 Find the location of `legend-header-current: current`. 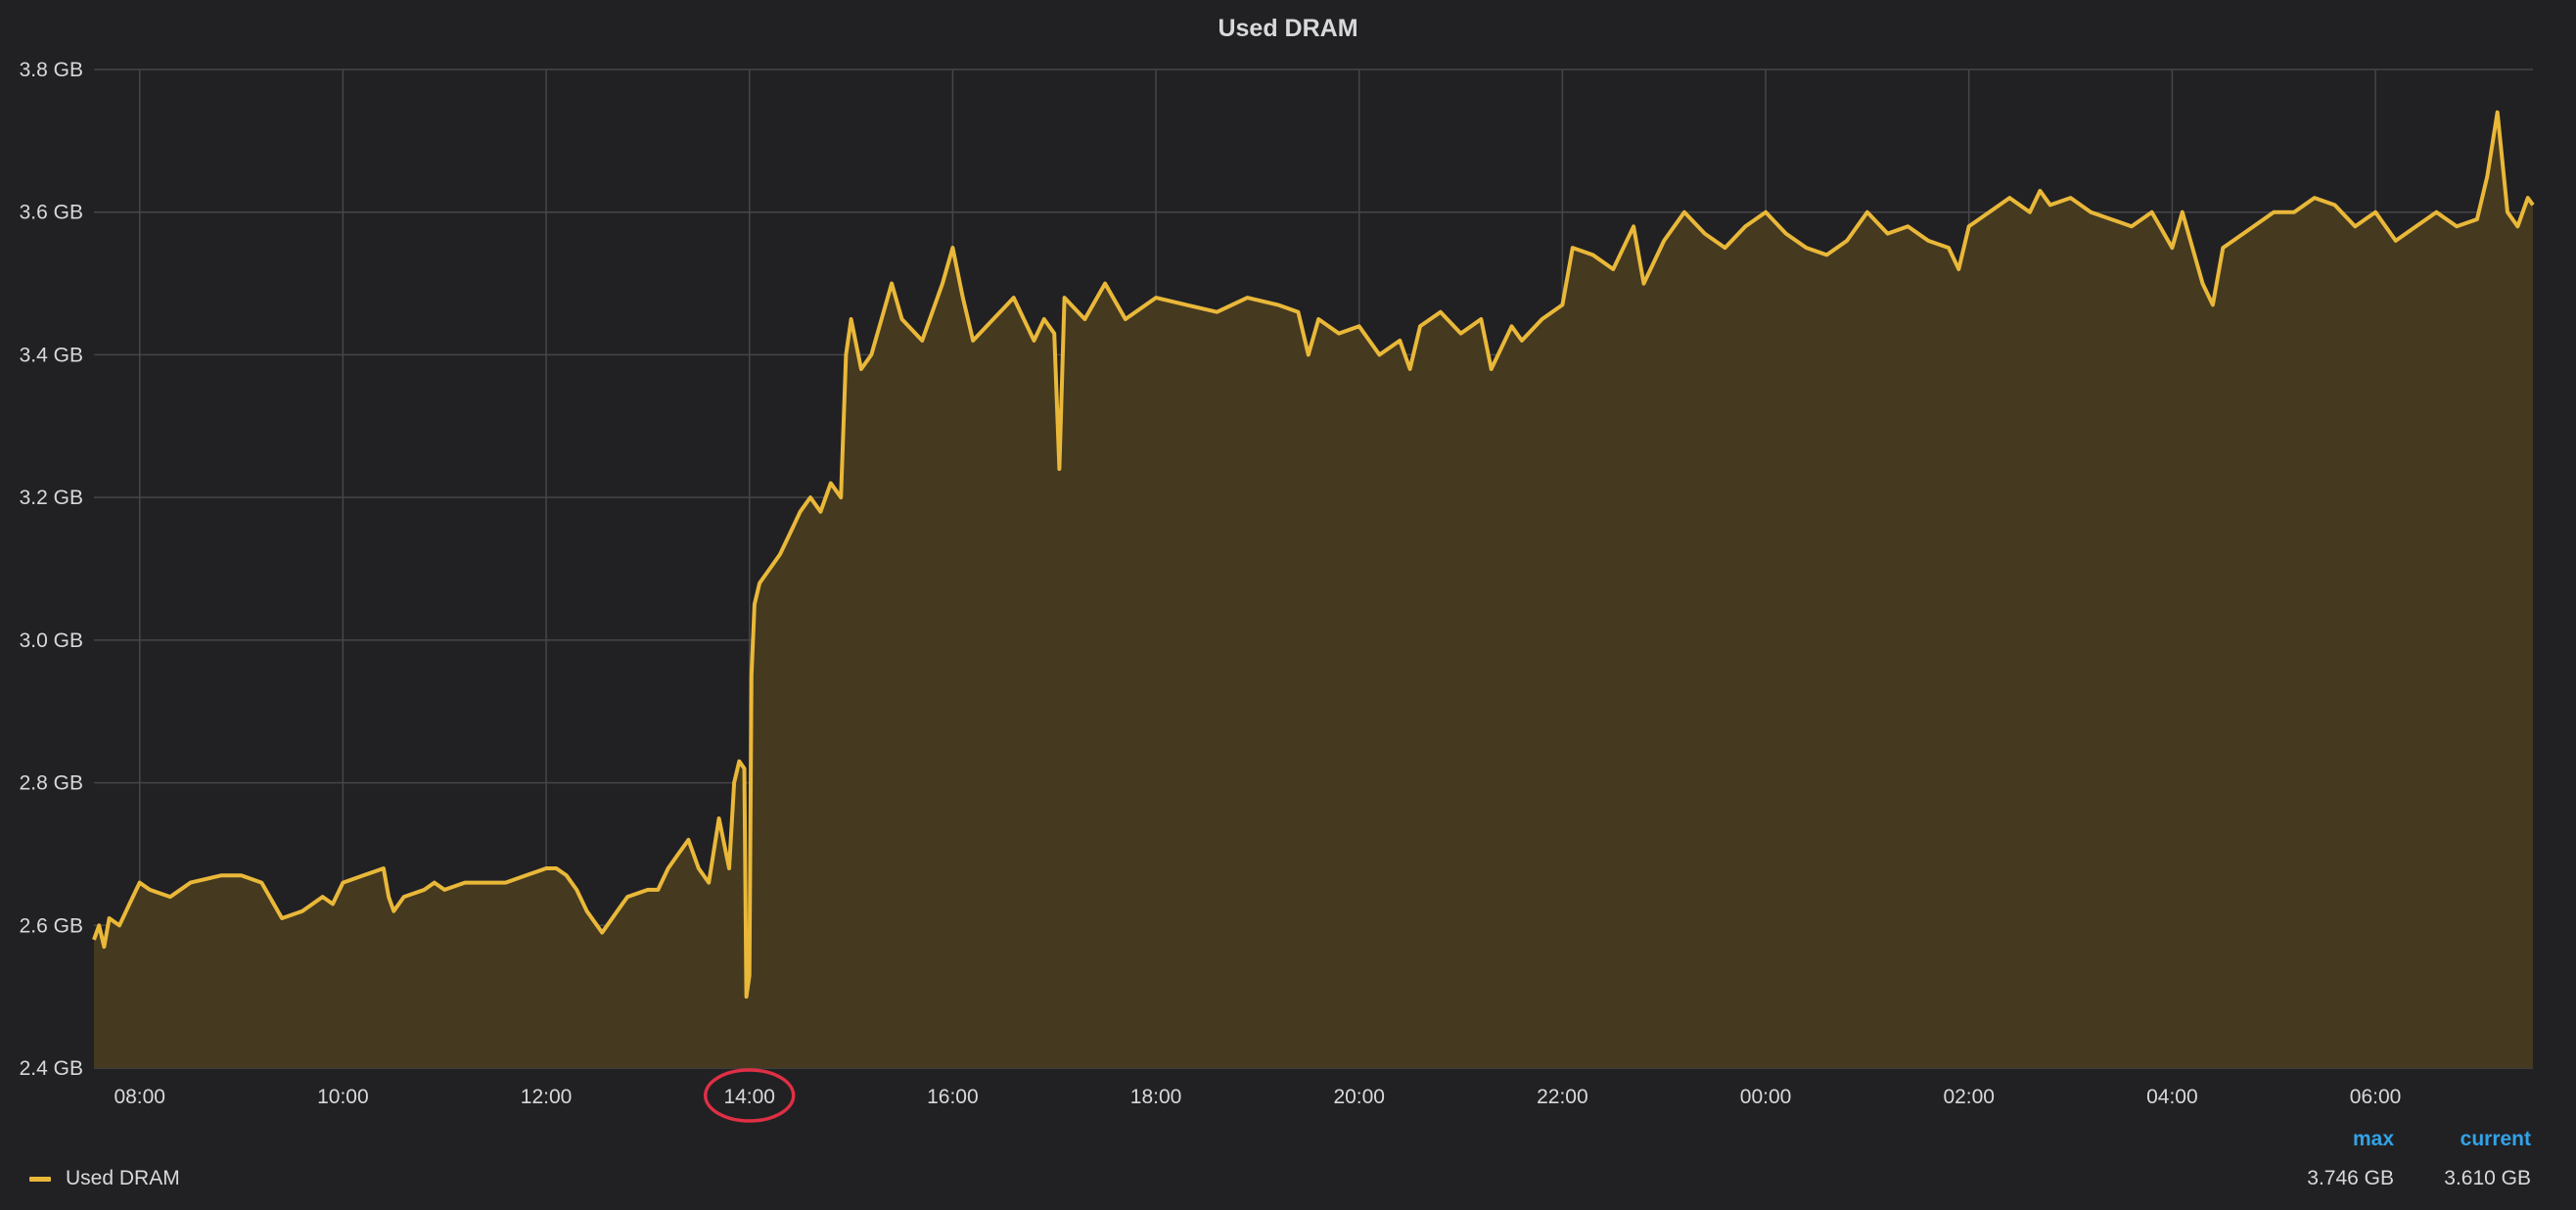

legend-header-current: current is located at coordinates (2496, 1139).